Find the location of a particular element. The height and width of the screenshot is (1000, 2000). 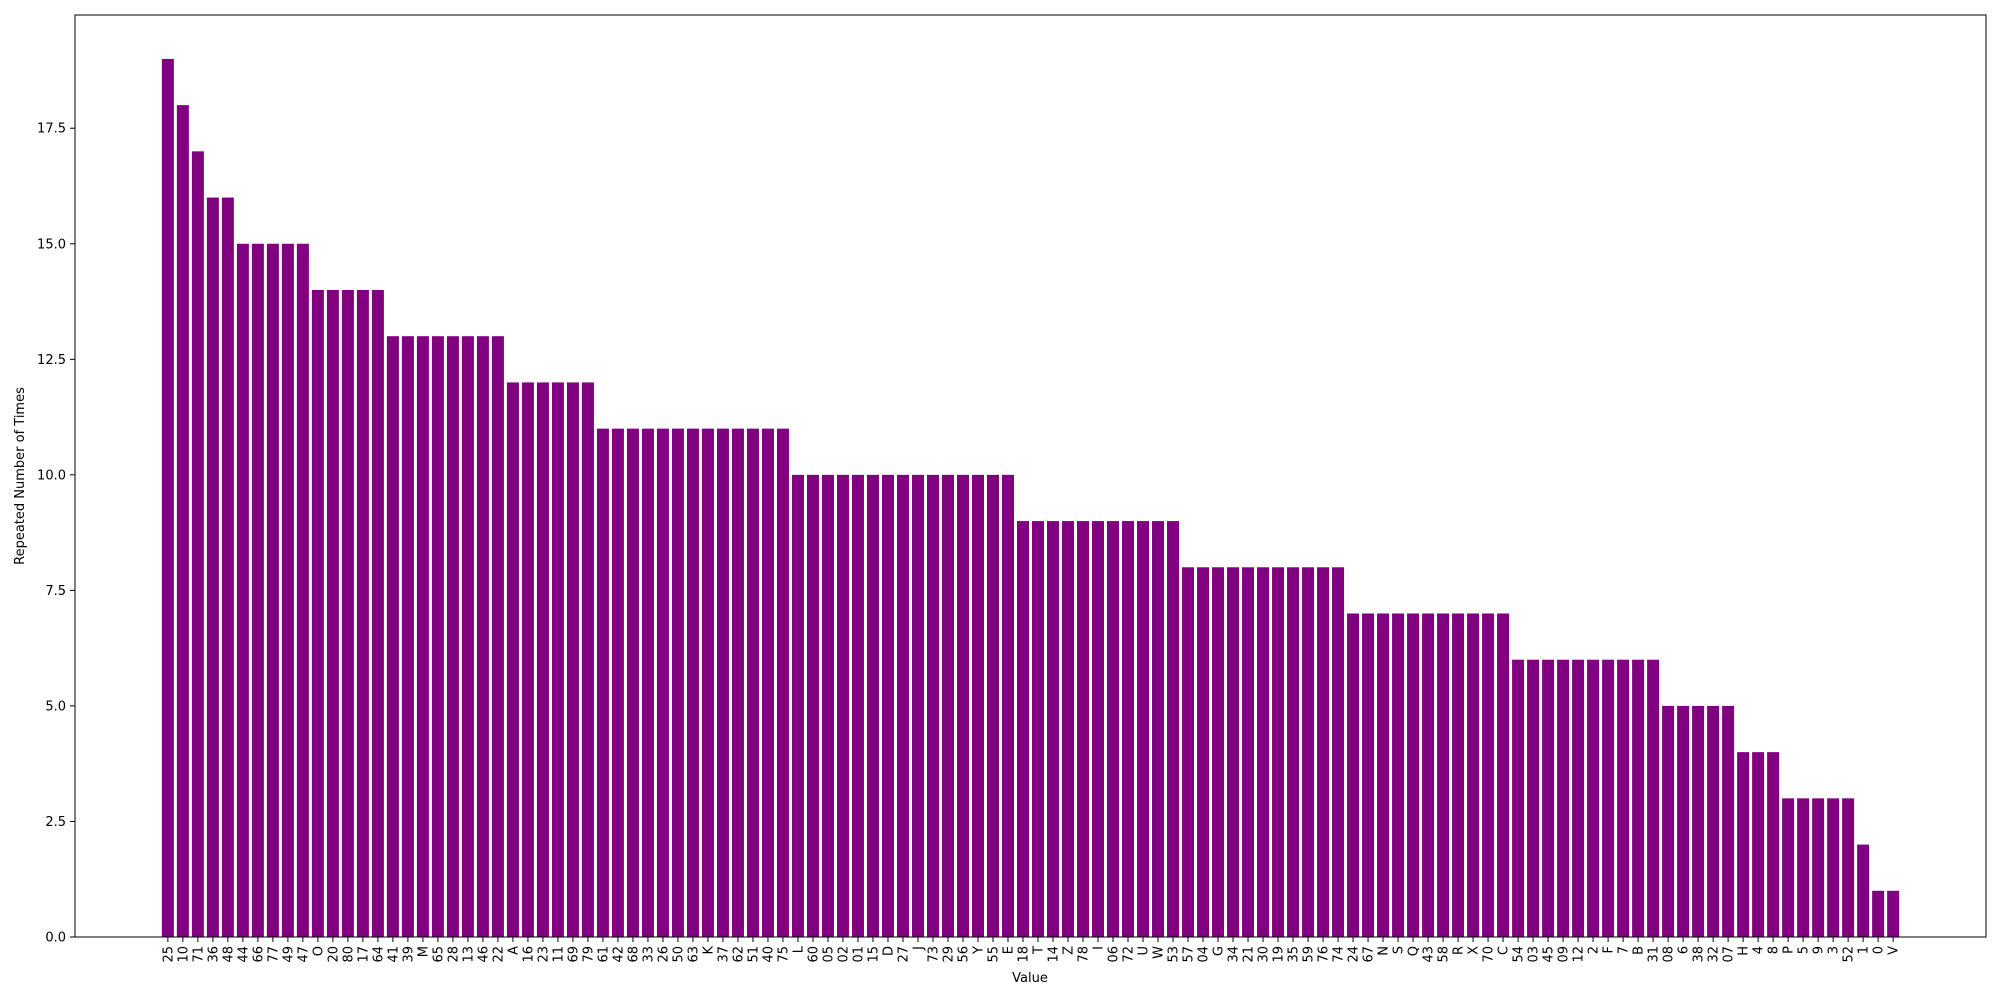

x-tick-label: Y is located at coordinates (978, 950).